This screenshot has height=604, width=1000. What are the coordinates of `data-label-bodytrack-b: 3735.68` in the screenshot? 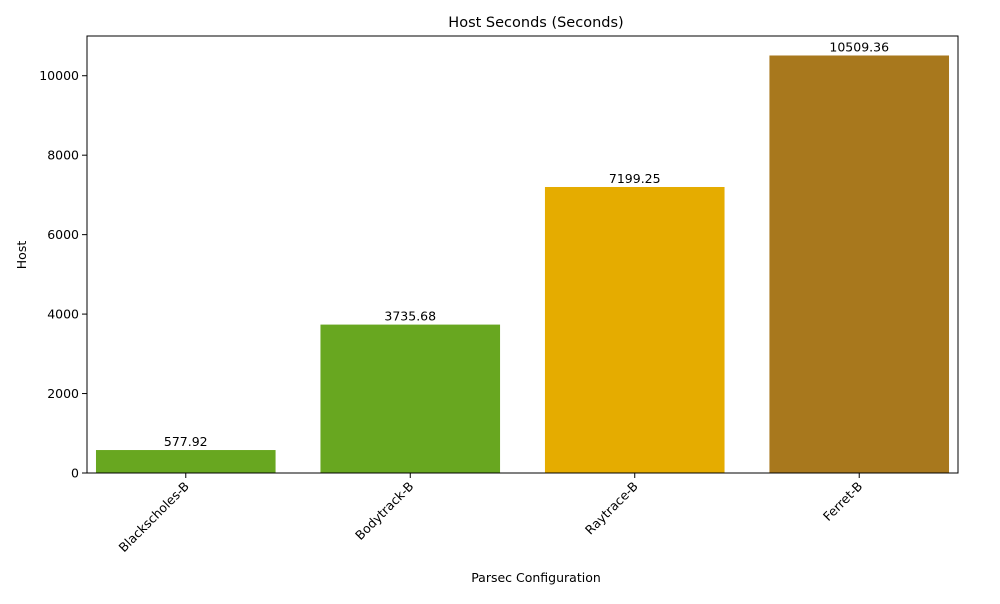 It's located at (410, 316).